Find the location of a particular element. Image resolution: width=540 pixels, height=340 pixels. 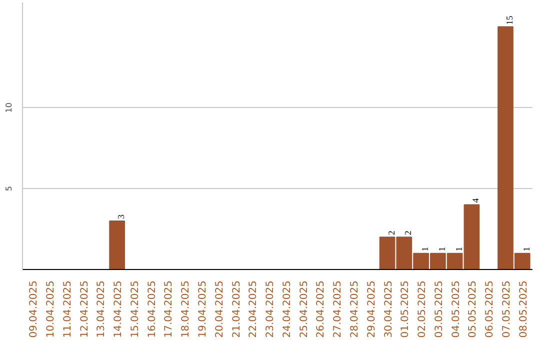

x-tick-label: 11.04.2025 is located at coordinates (68, 309).